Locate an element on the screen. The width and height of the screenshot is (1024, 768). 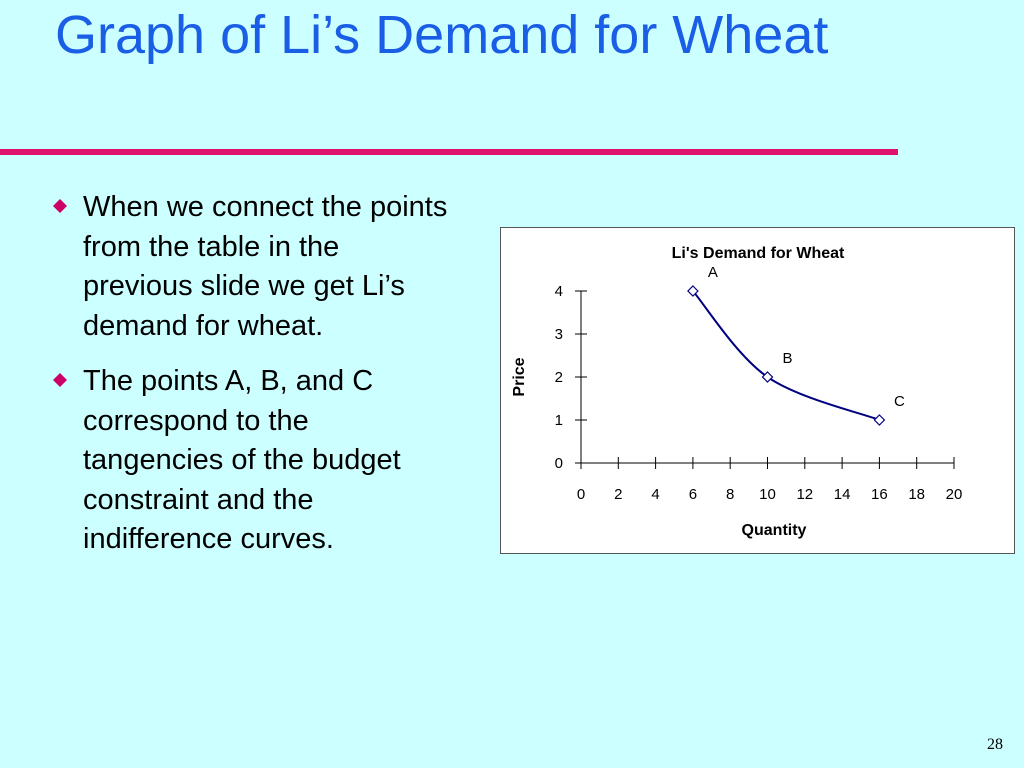
x-tick-label: 18 is located at coordinates (916, 494).